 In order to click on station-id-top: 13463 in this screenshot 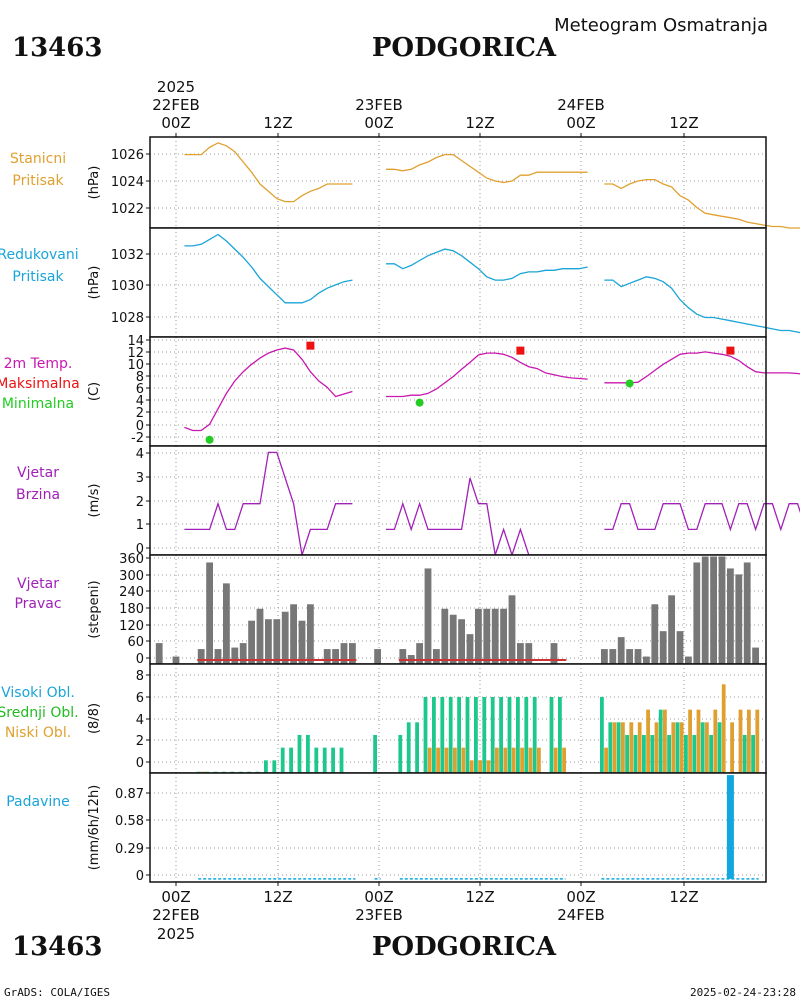, I will do `click(57, 48)`.